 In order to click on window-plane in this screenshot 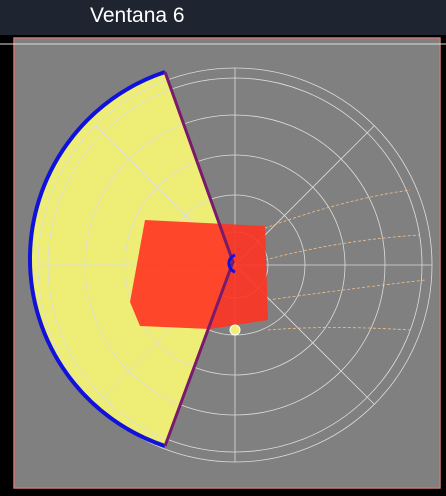, I will do `click(199, 259)`.